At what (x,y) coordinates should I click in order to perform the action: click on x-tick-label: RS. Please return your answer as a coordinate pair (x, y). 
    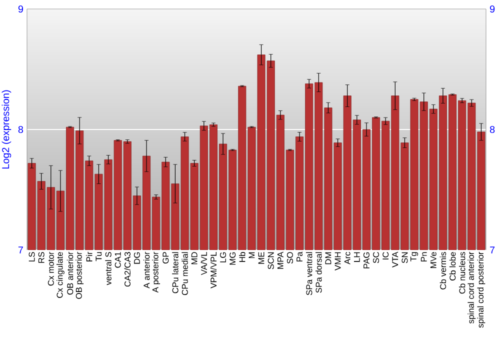
    Looking at the image, I should click on (41, 257).